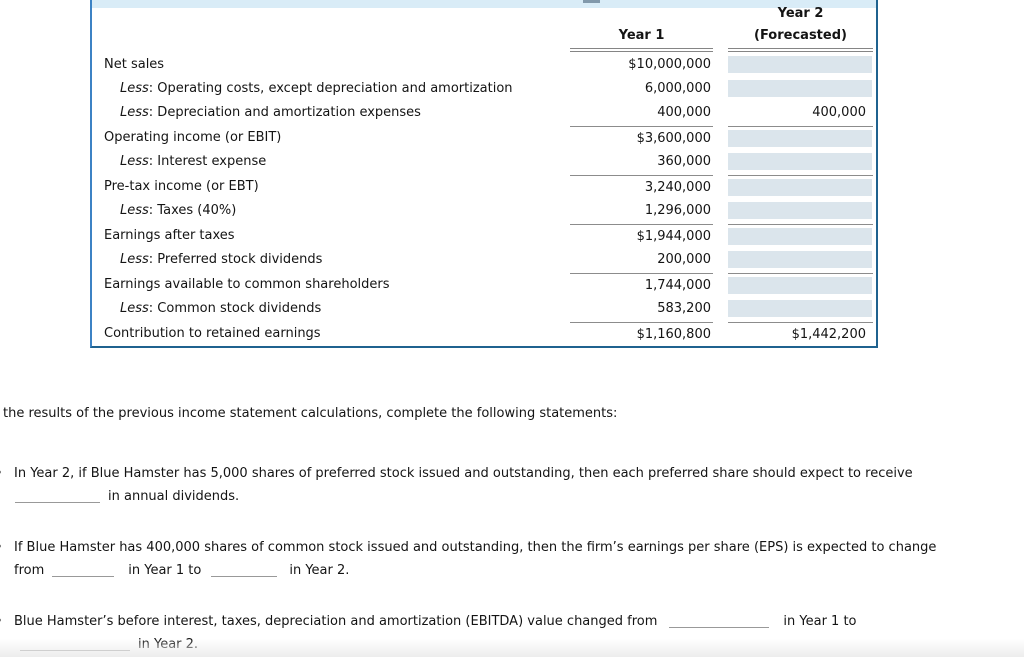  I want to click on table-row-interest-expense: Less: Interest expense 360,000, so click(484, 162).